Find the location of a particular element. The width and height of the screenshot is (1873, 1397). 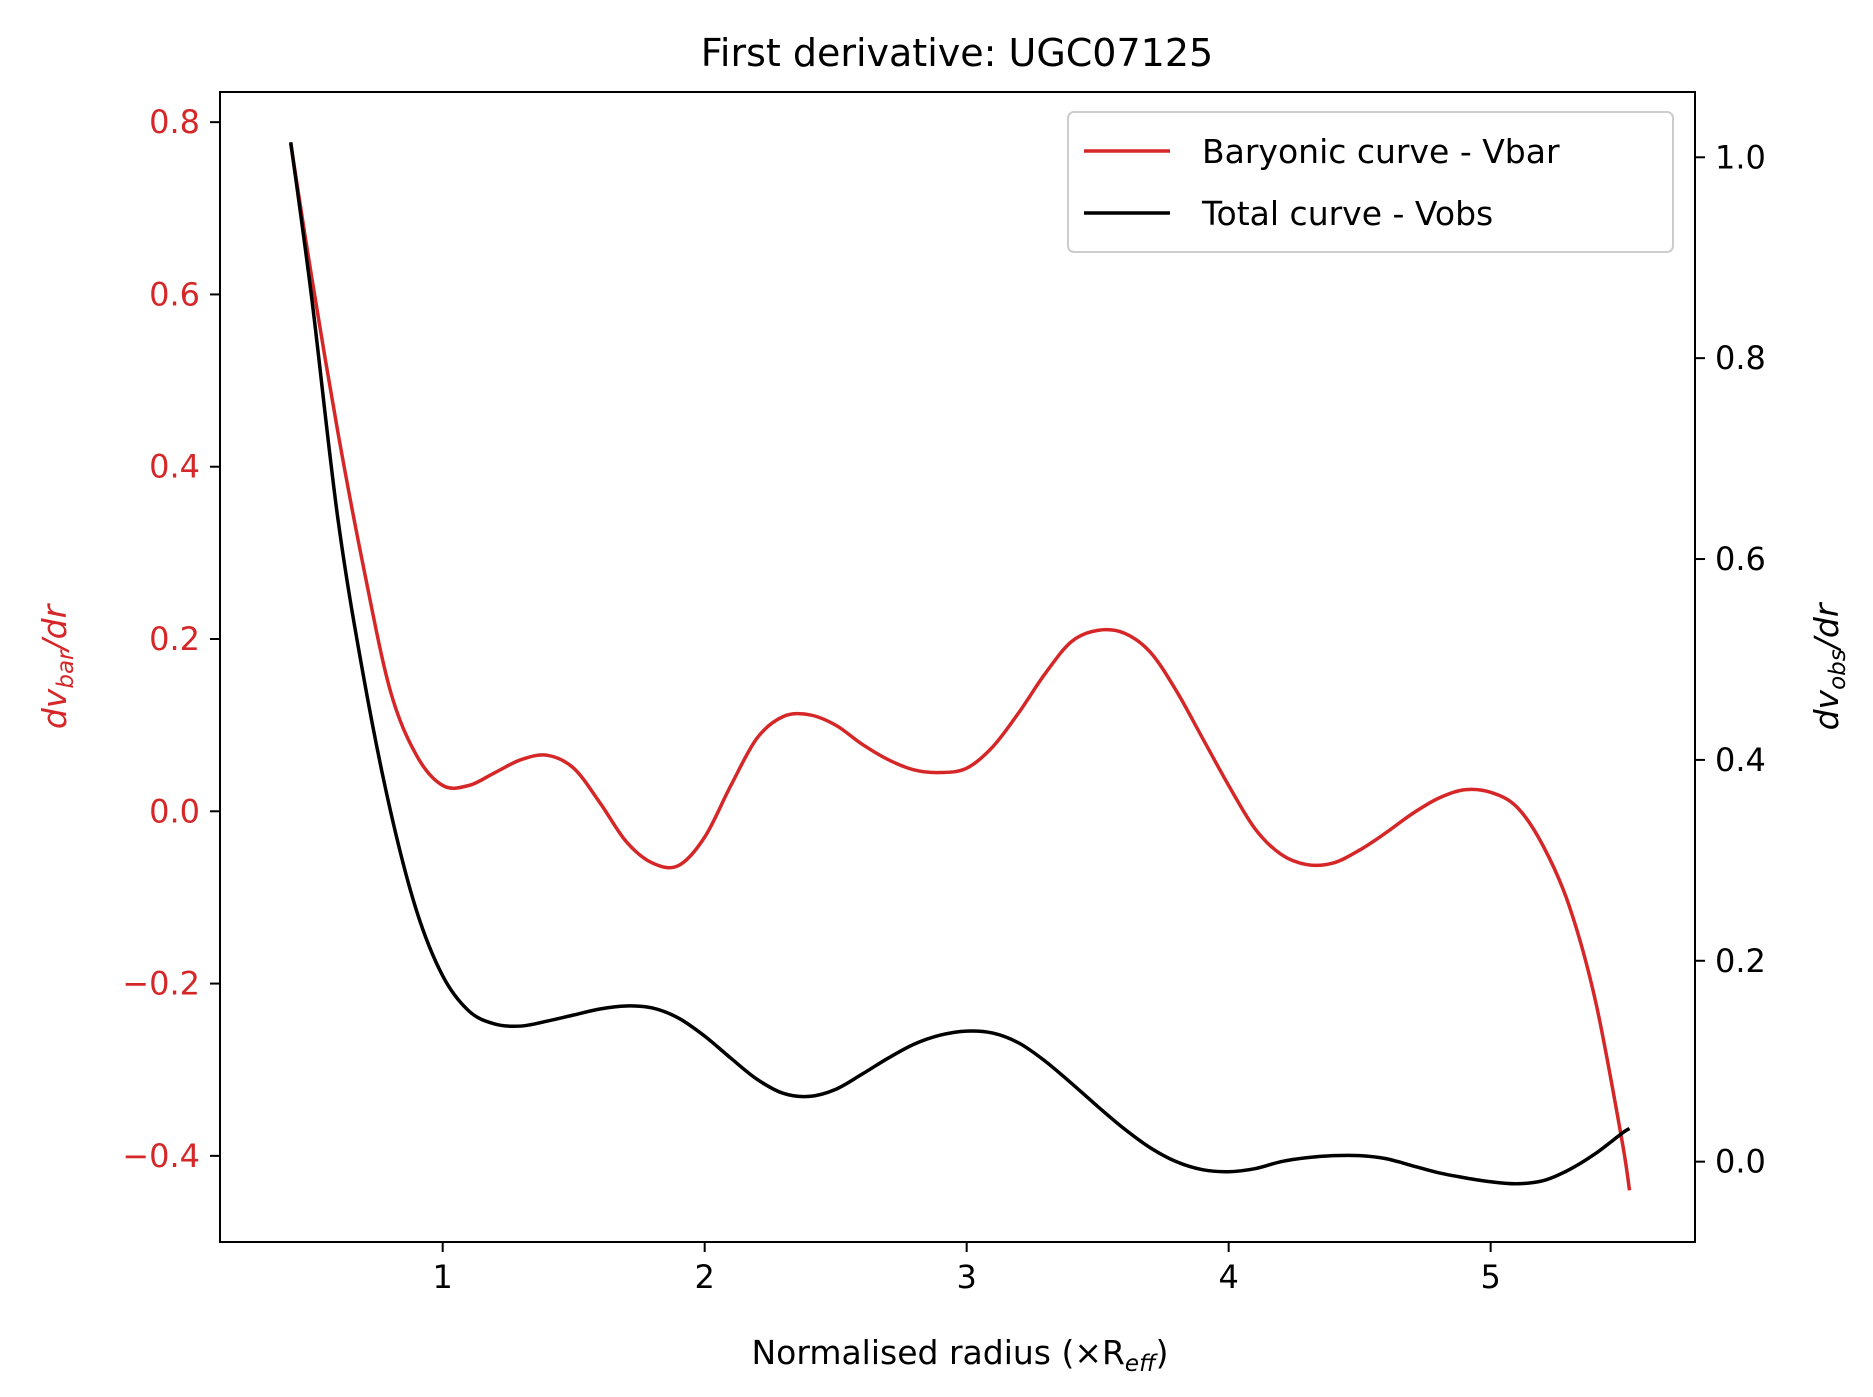

left-y-tick-label: −0.4 is located at coordinates (161, 1156).